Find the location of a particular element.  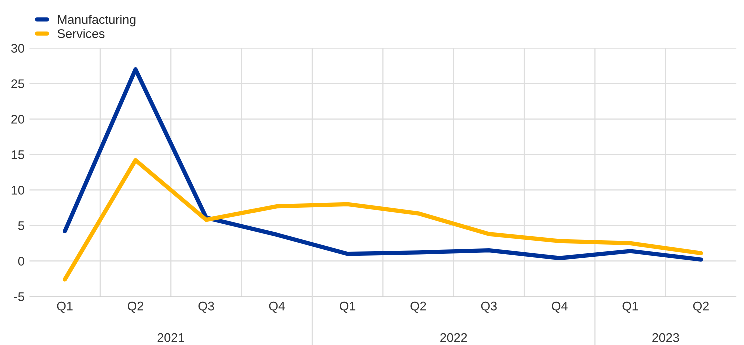

legend-label: Manufacturing is located at coordinates (97, 20).